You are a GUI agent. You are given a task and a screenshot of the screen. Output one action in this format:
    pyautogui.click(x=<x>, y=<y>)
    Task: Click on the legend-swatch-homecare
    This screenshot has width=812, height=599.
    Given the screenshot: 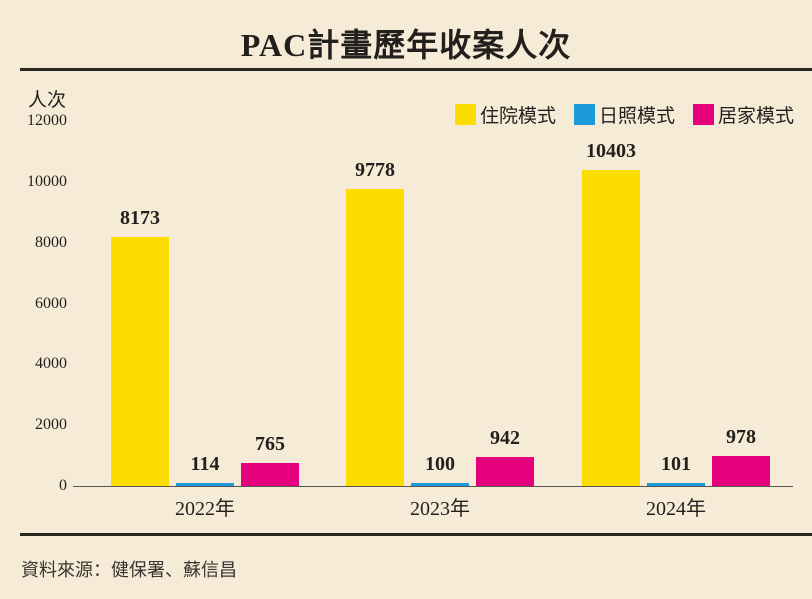 What is the action you would take?
    pyautogui.click(x=703, y=114)
    